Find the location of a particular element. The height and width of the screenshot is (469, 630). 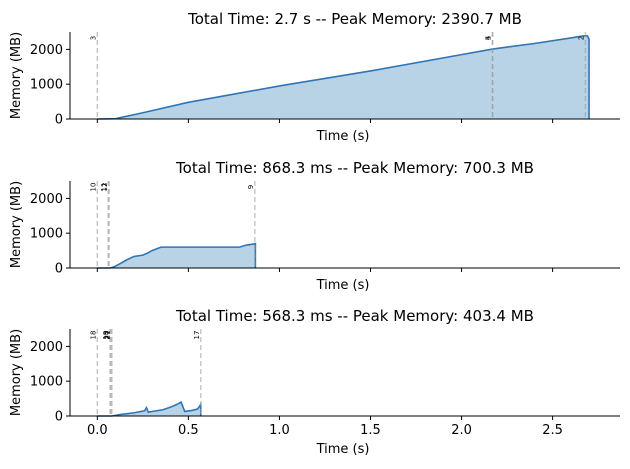

marker-label: 20 is located at coordinates (107, 335).